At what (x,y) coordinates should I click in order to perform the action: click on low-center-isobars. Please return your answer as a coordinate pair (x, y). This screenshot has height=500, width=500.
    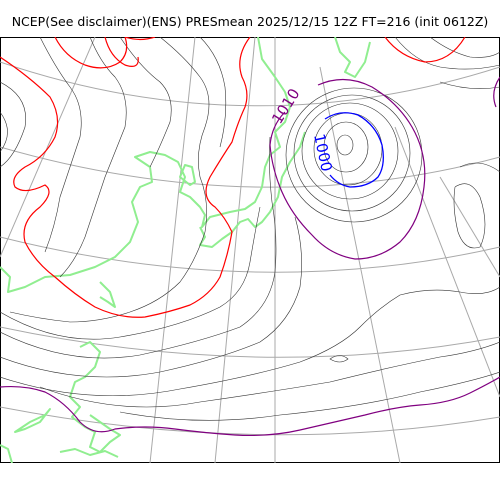
    Looking at the image, I should click on (354, 155).